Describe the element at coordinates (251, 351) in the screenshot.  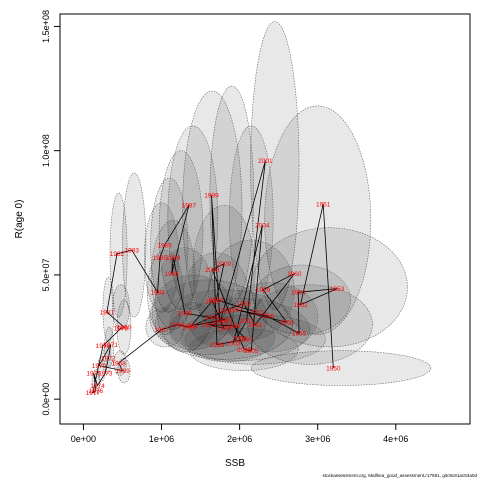
I see `year-label-2005: 2005` at that location.